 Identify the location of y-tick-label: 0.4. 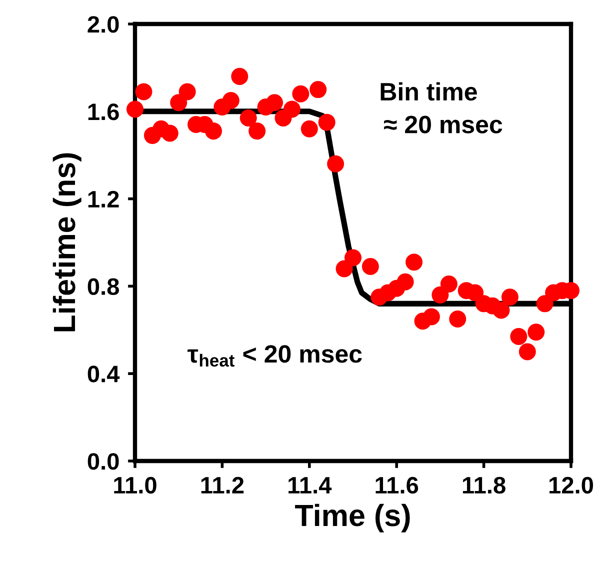
(104, 374).